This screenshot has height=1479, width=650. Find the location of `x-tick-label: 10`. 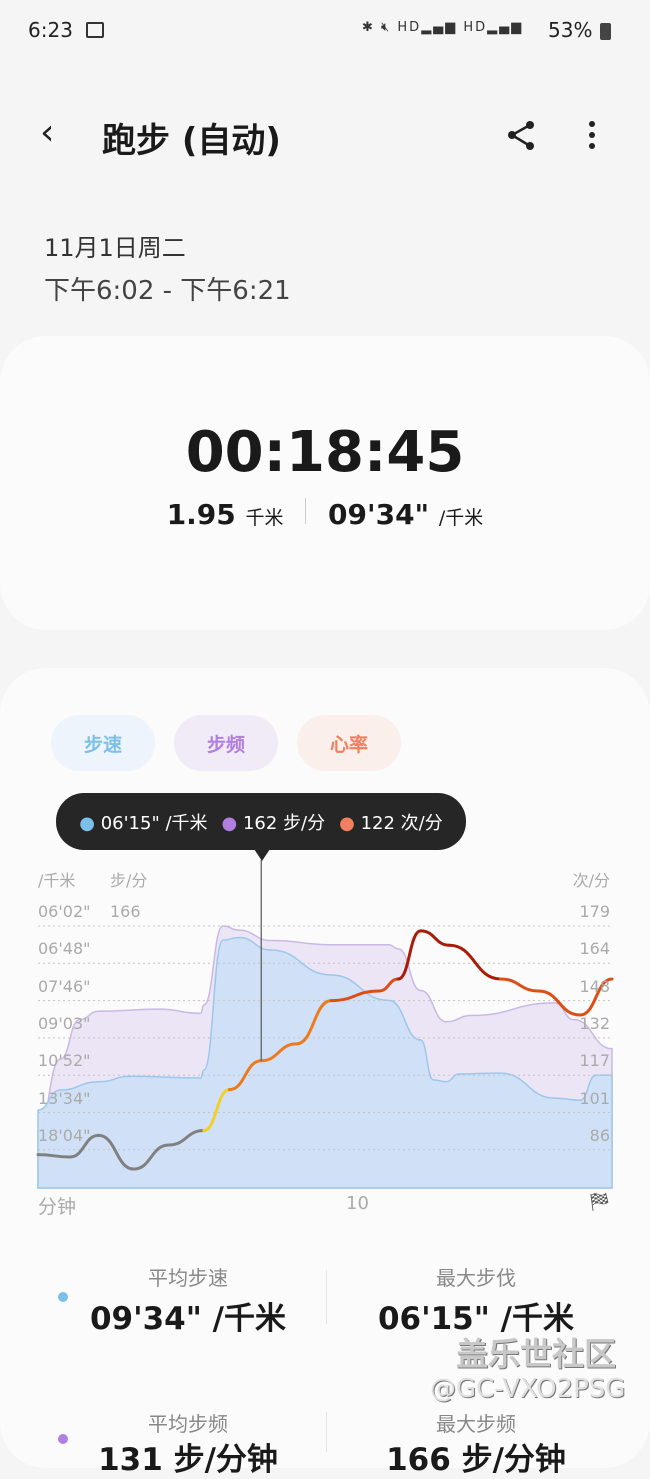

x-tick-label: 10 is located at coordinates (357, 1203).